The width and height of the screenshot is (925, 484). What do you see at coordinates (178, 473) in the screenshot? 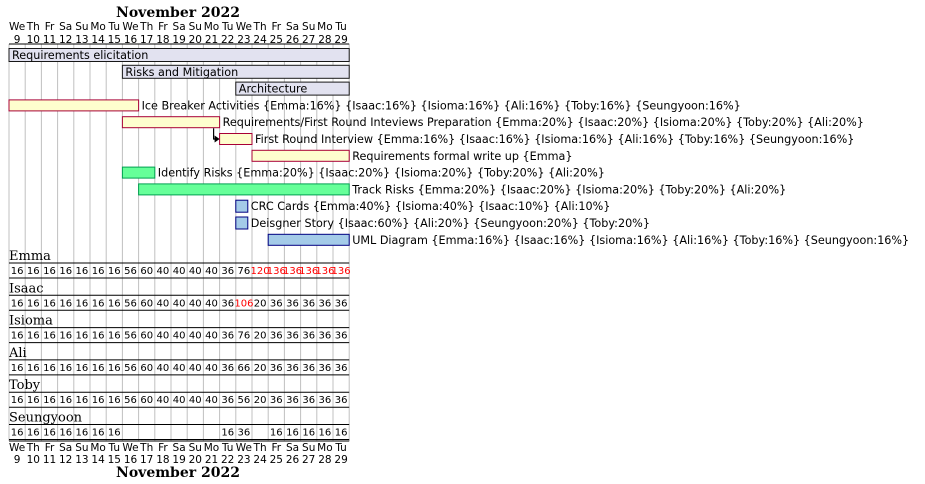
I see `month-label-bottom: November 2022` at bounding box center [178, 473].